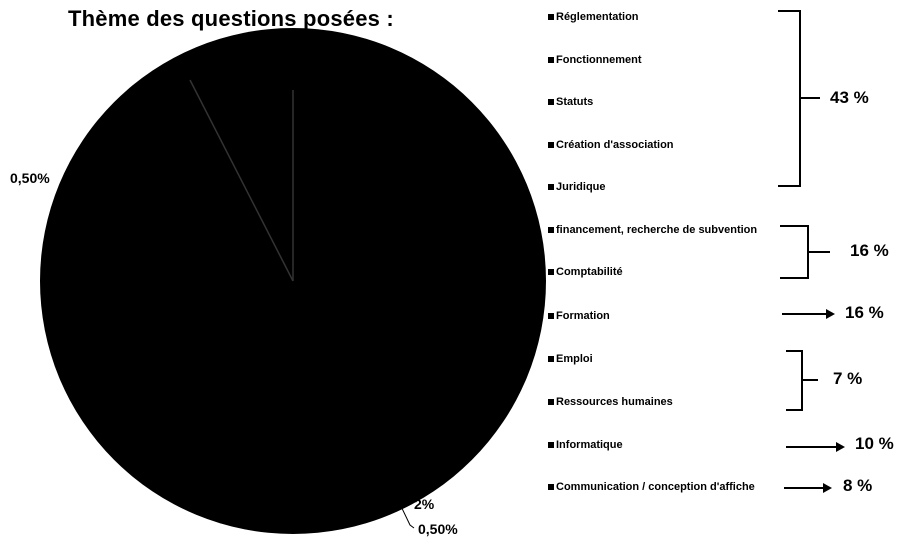  Describe the element at coordinates (597, 17) in the screenshot. I see `legend-label: Réglementation` at that location.